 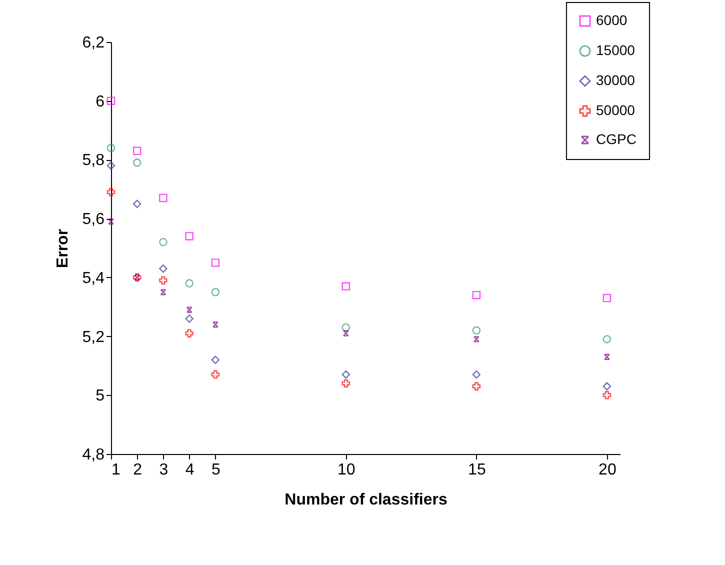 What do you see at coordinates (616, 139) in the screenshot?
I see `legend-label: CGPC` at bounding box center [616, 139].